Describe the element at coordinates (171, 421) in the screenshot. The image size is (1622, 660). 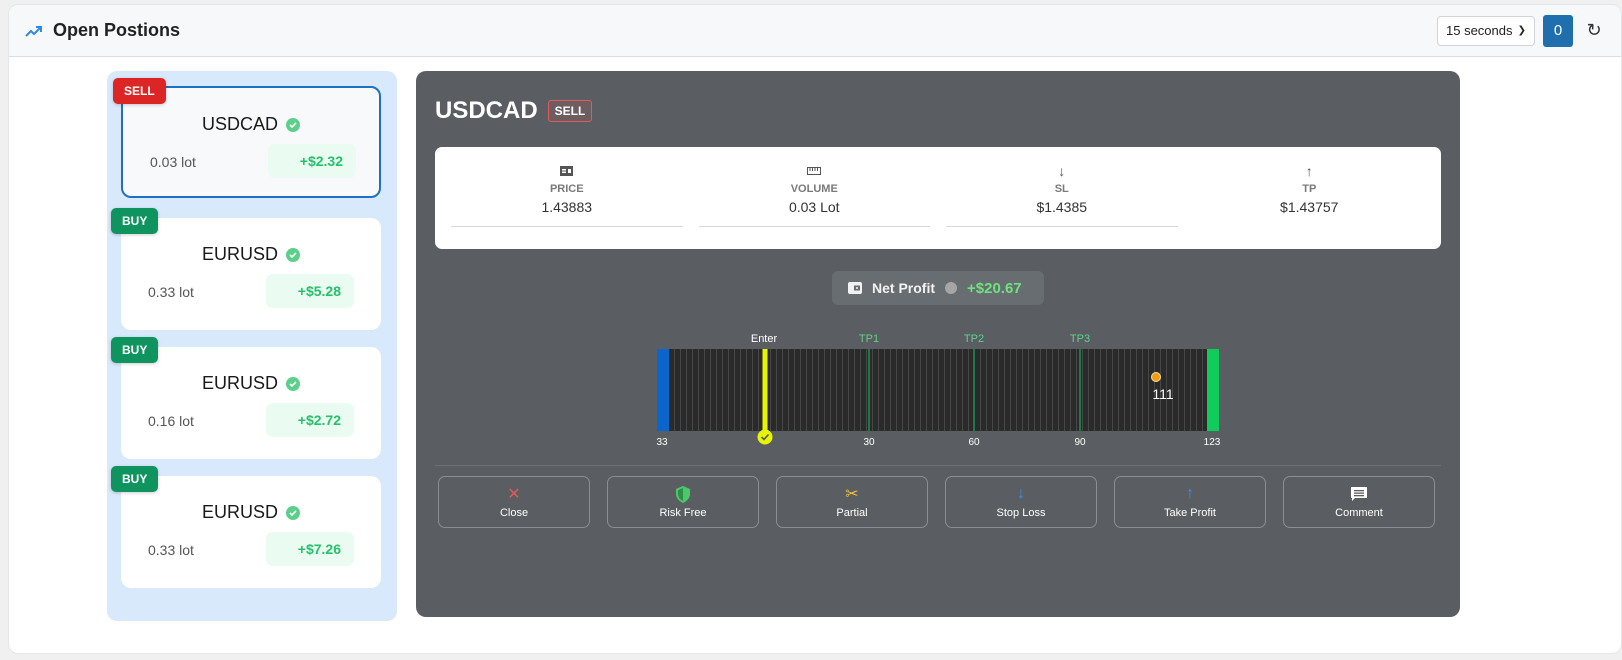
I see `position-lot: 0.16 lot` at that location.